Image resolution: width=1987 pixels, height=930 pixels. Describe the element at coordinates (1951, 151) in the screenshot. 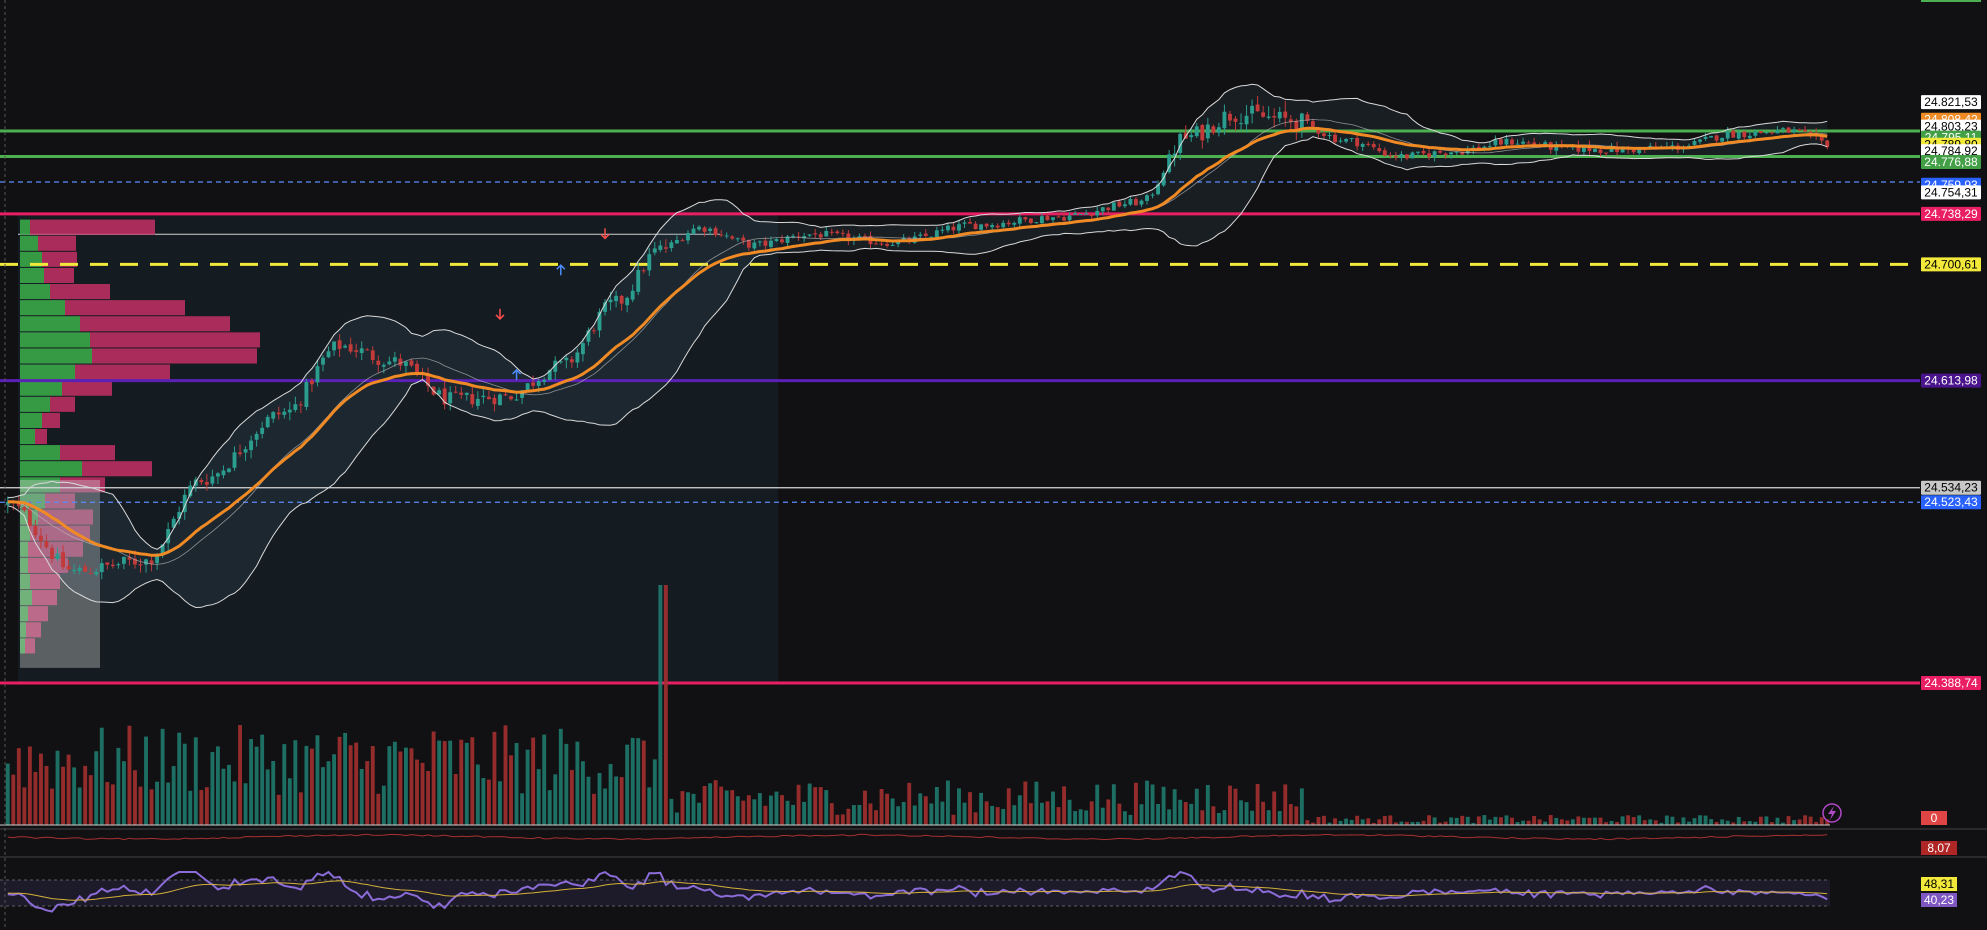

I see `price-label: 24.784,92` at that location.